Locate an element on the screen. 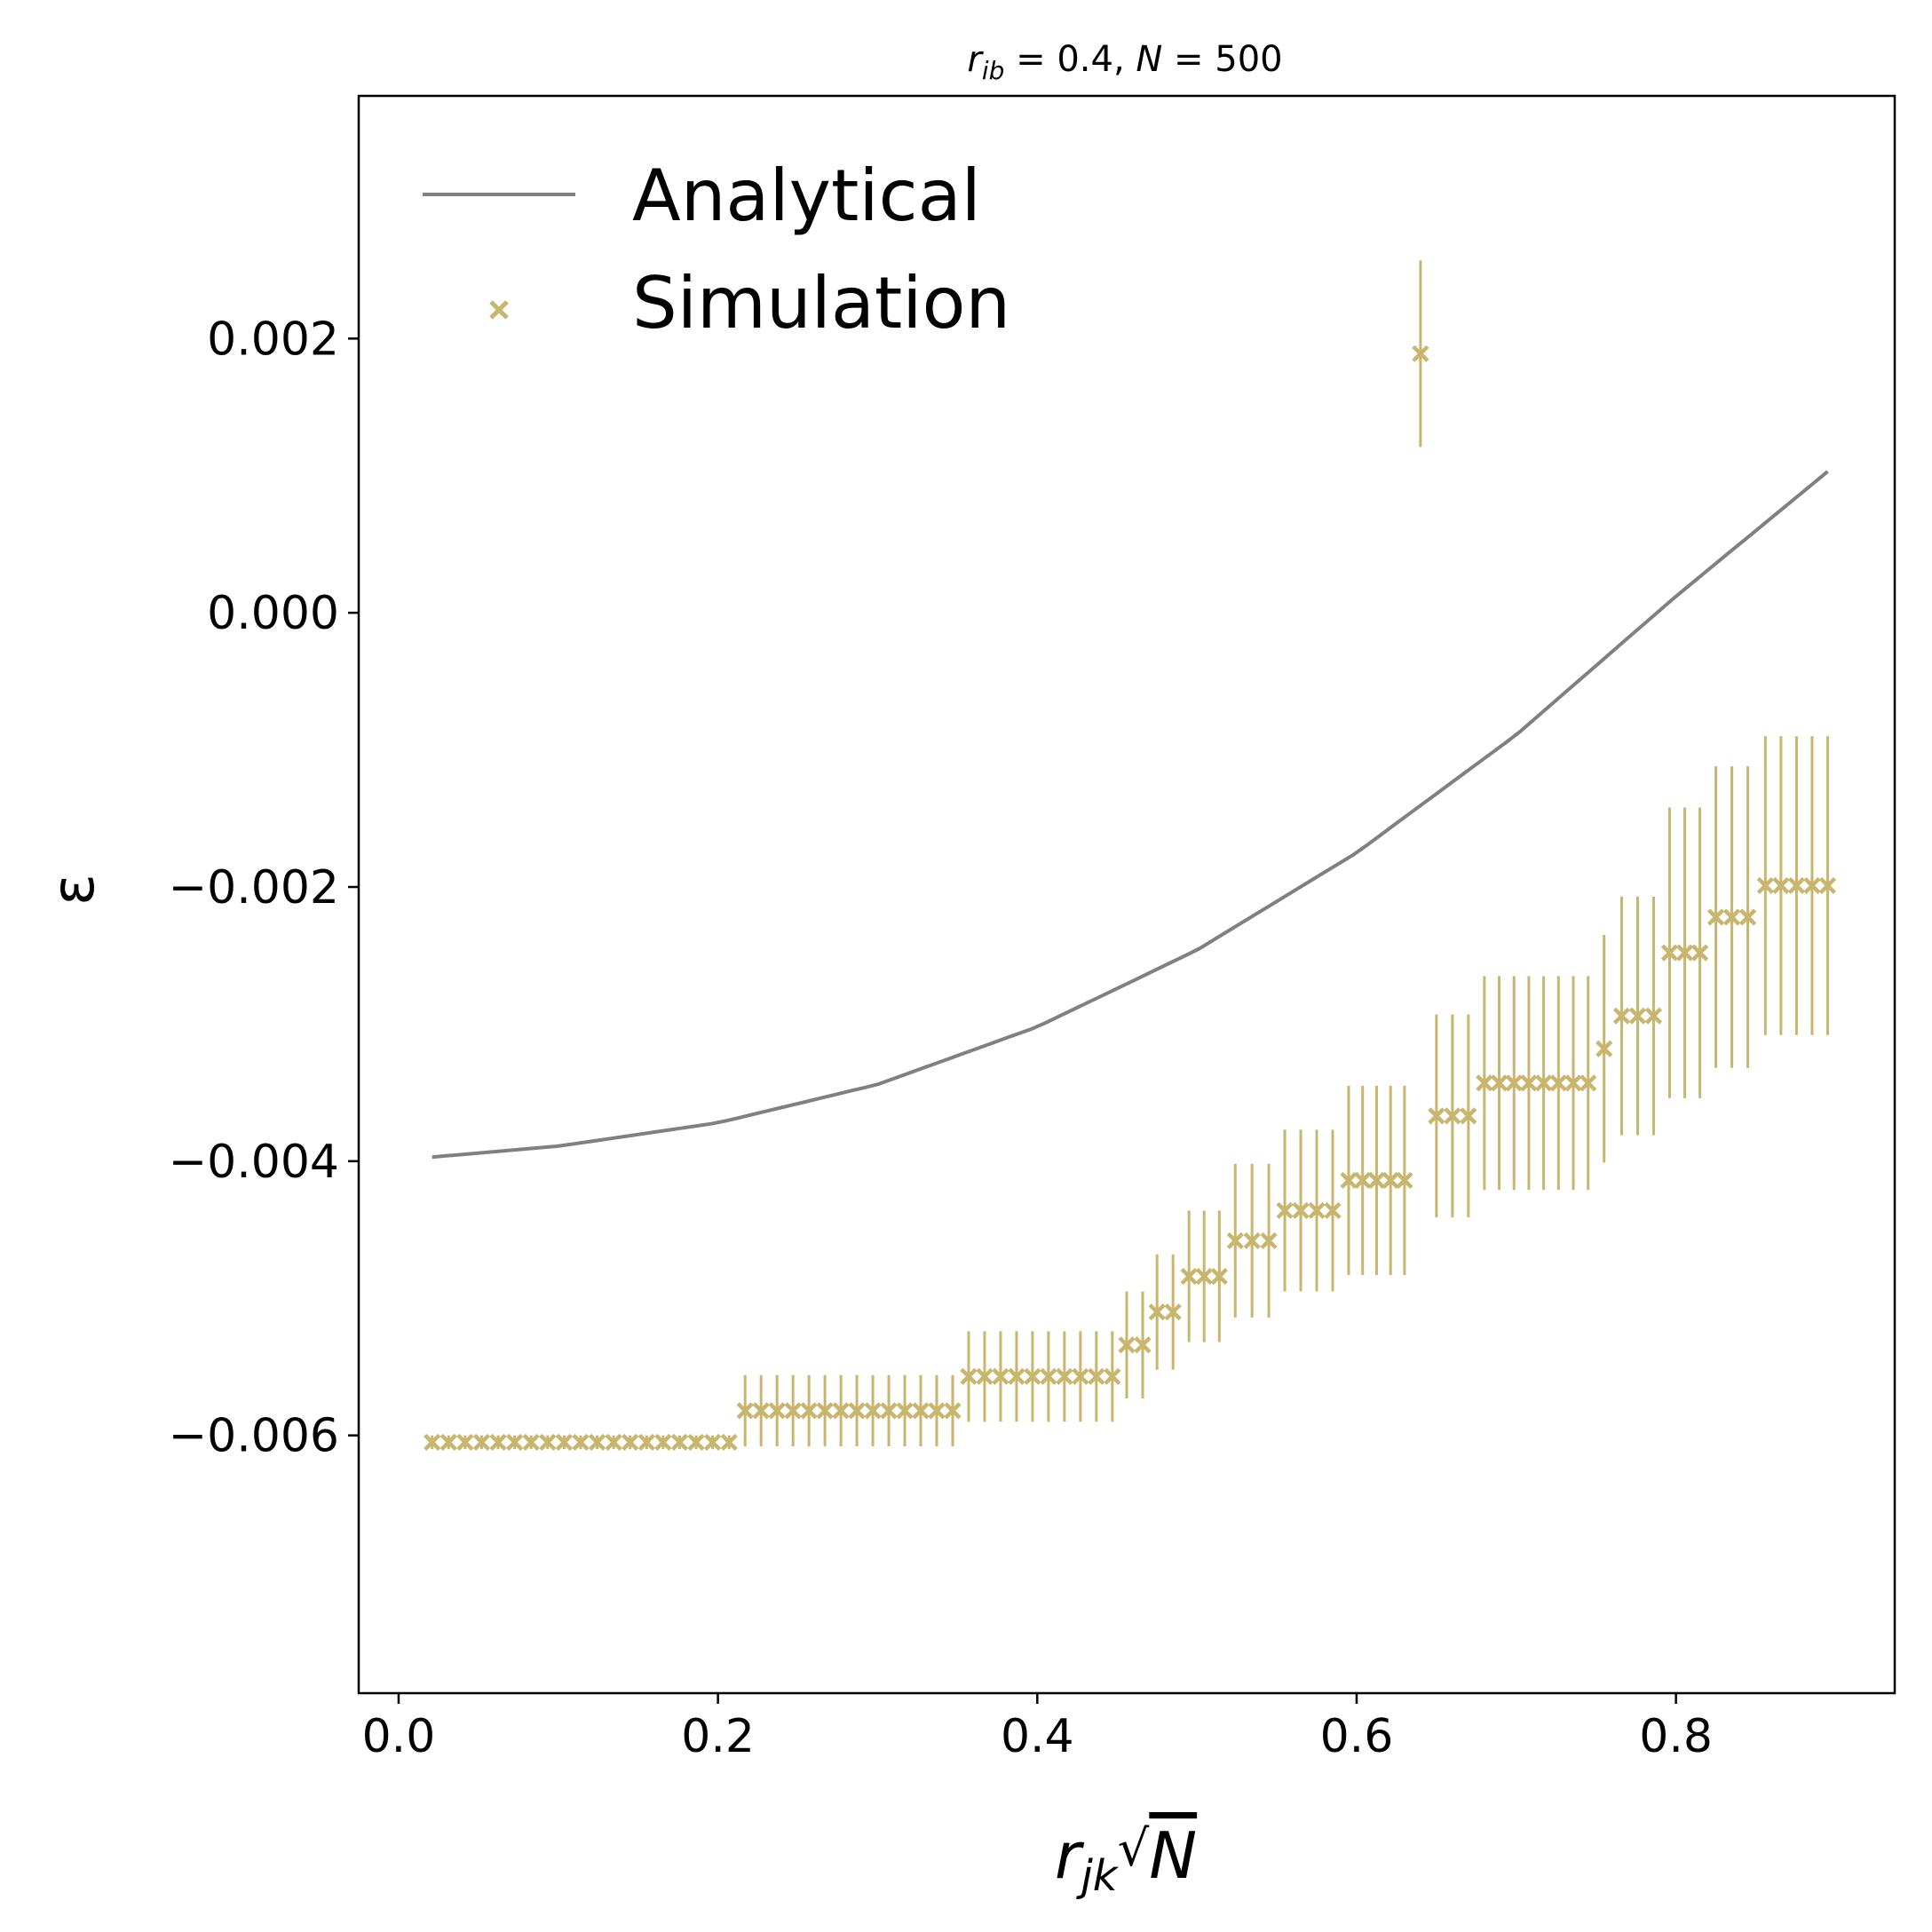 Image resolution: width=1932 pixels, height=1932 pixels. y-axis-ticks: −0.006 −0.004 −0.002 0.000 0.002 is located at coordinates (264, 888).